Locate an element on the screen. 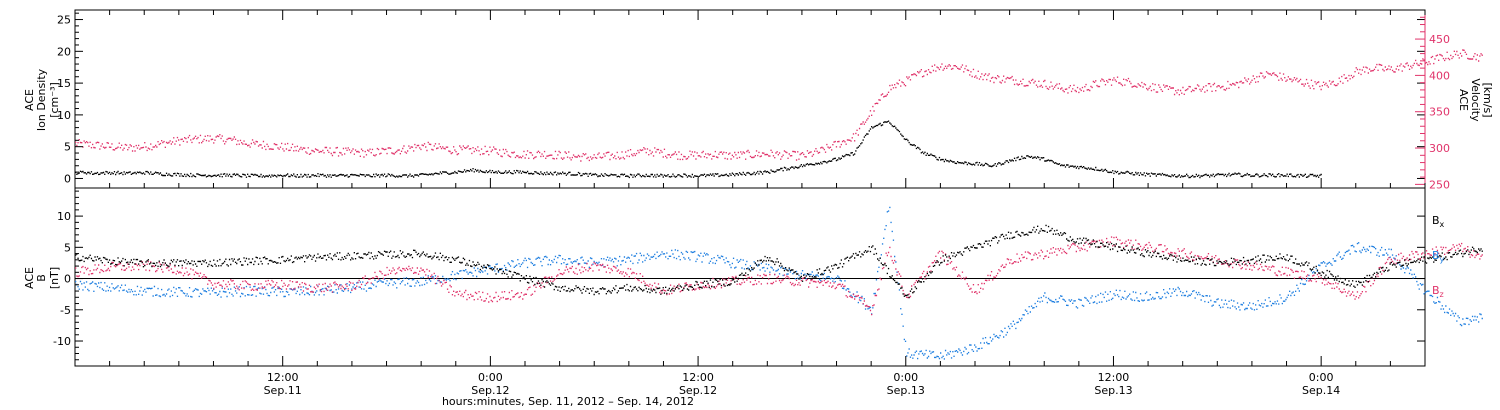  legend-bx: Bx is located at coordinates (1438, 221).